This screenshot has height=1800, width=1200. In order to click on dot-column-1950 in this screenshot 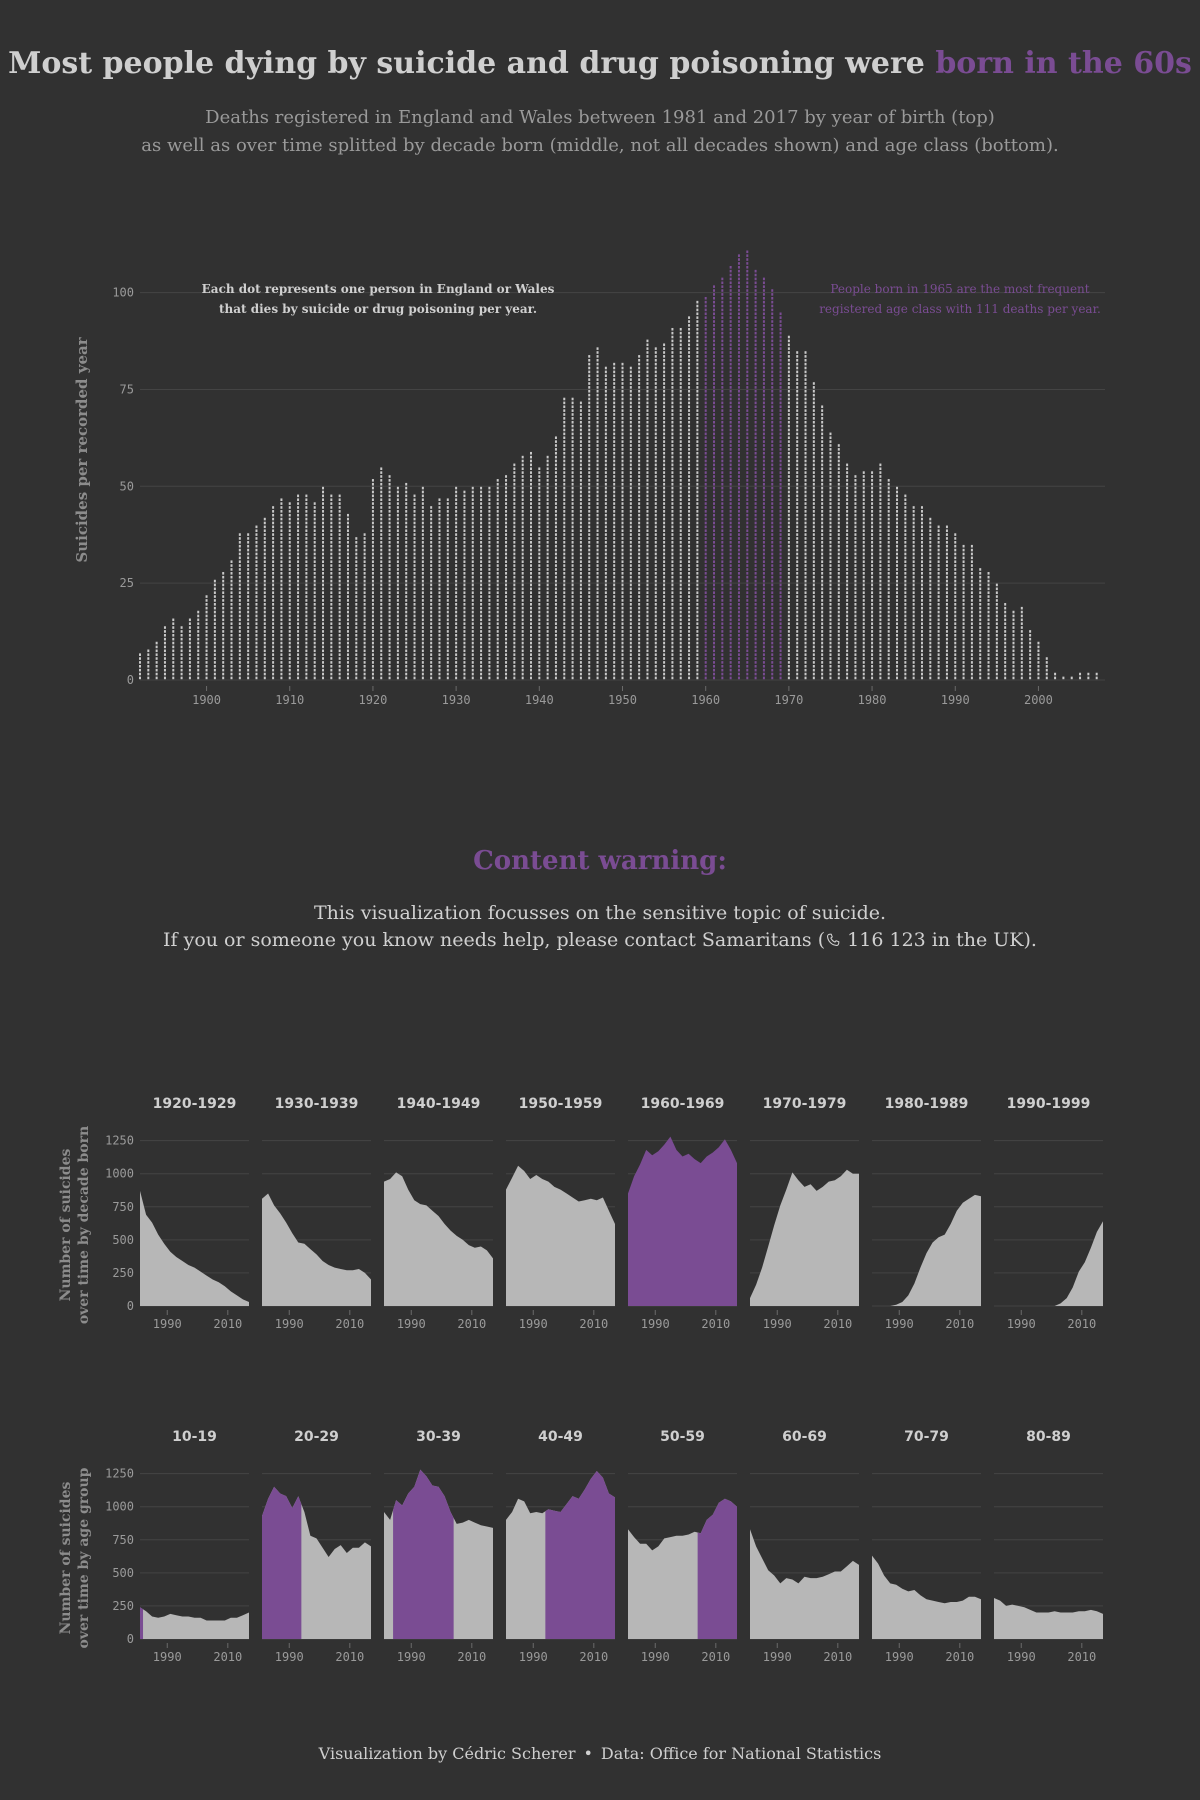, I will do `click(622, 521)`.